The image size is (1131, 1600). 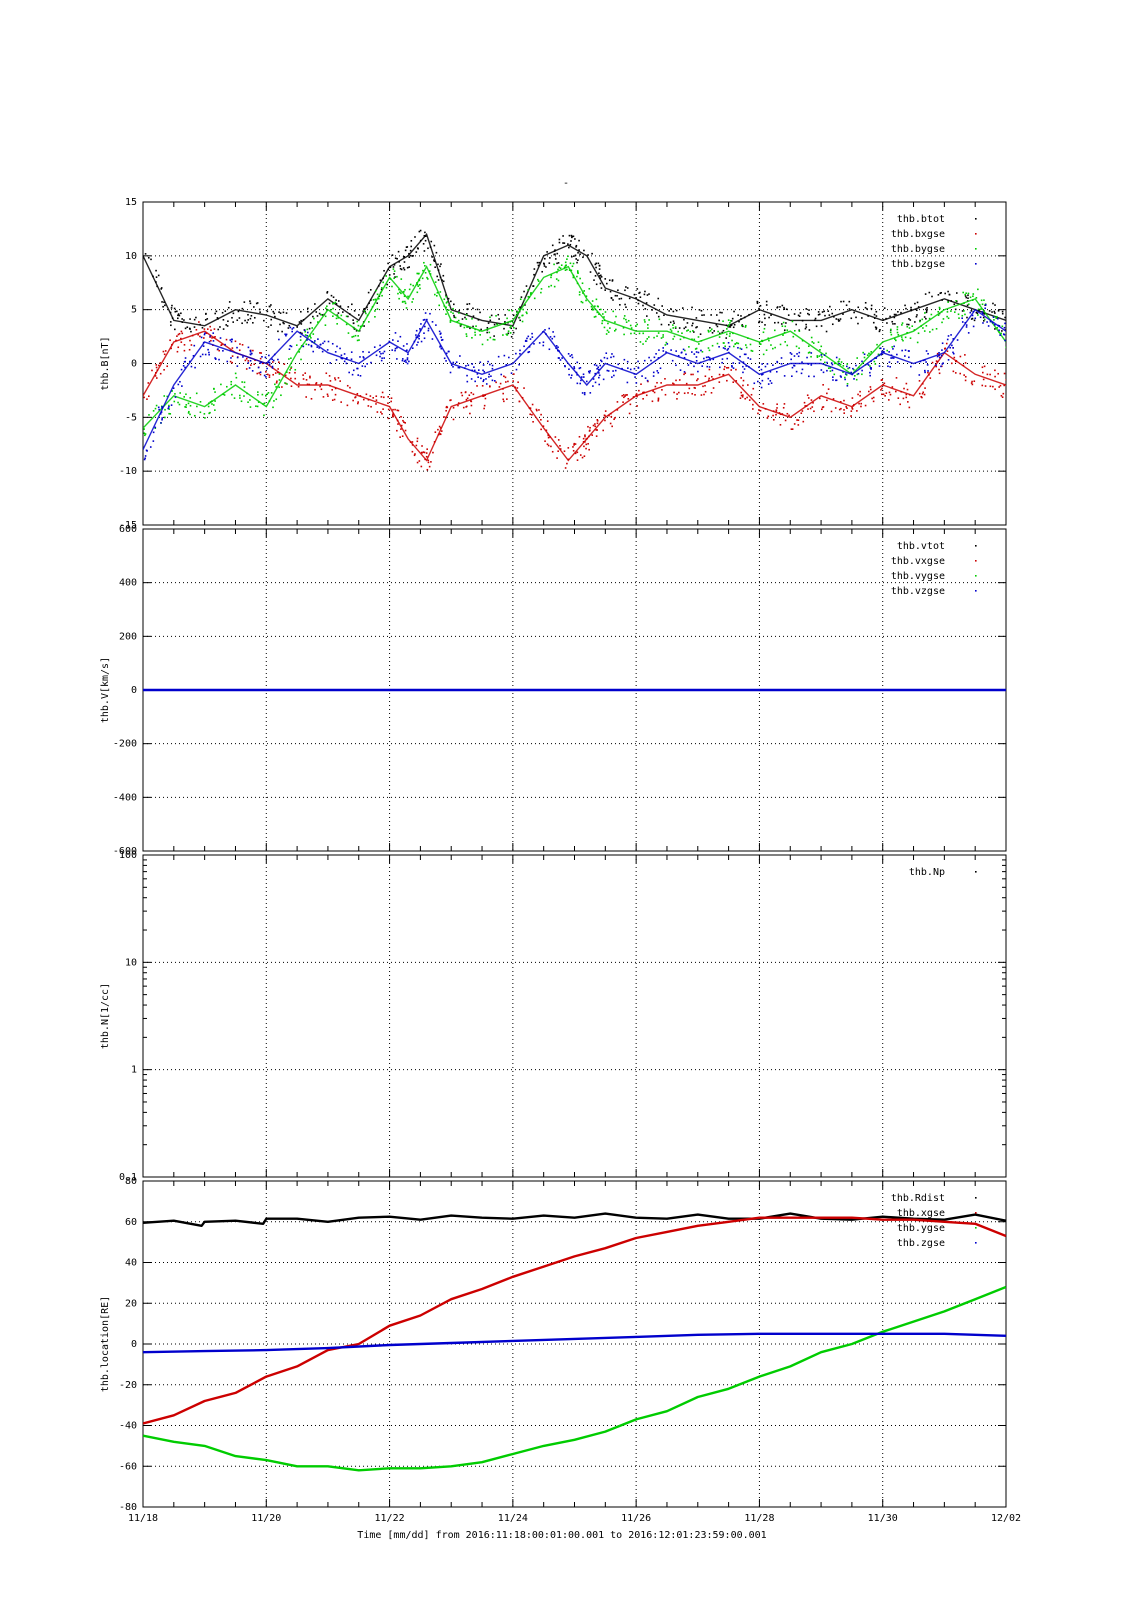 I want to click on y-axis-title: thb.B[nT], so click(x=105, y=363).